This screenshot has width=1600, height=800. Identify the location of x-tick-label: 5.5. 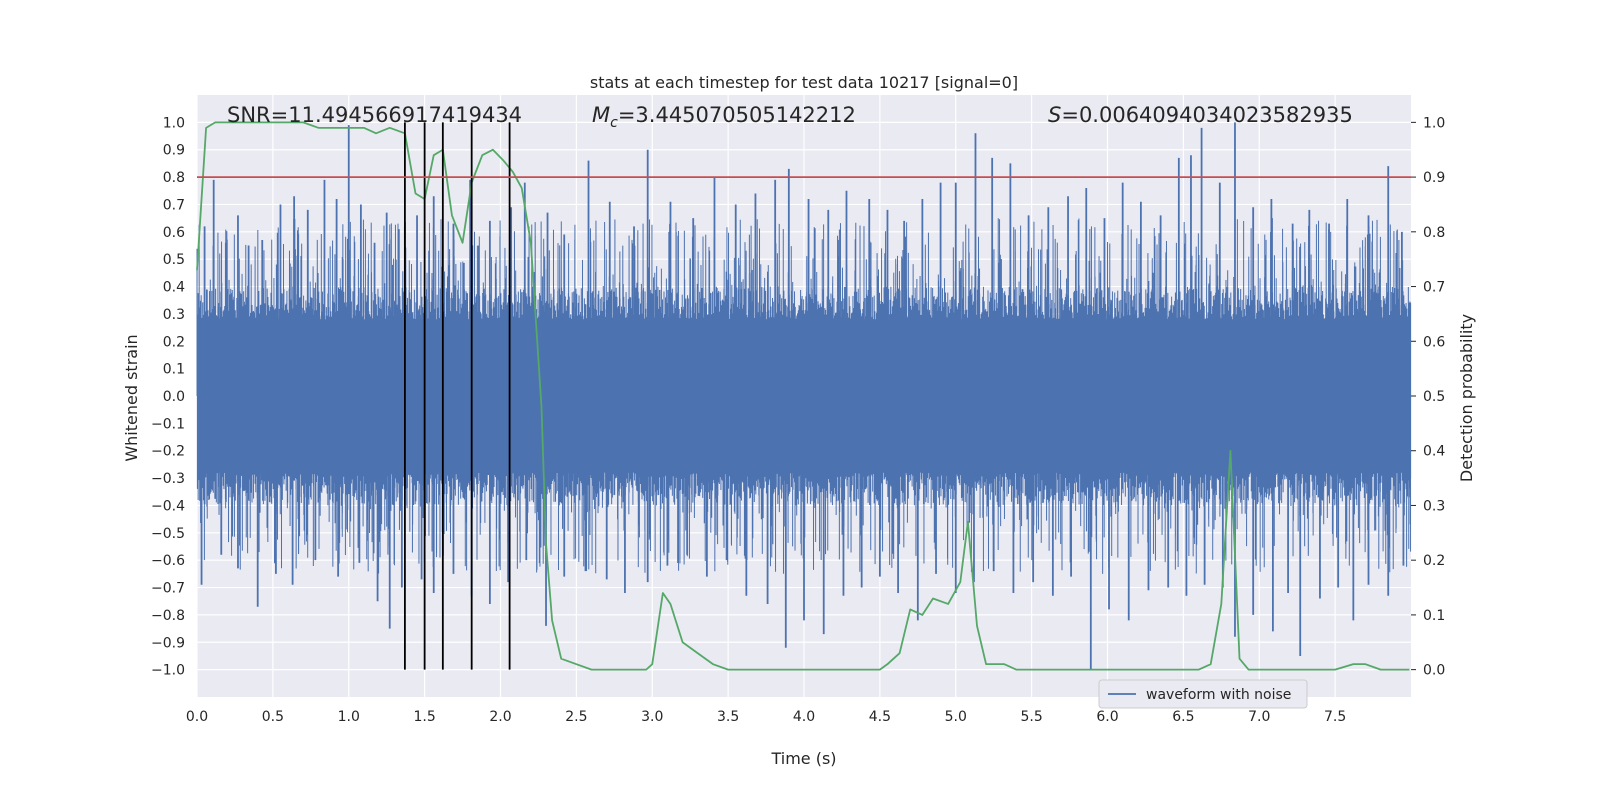
(1031, 717).